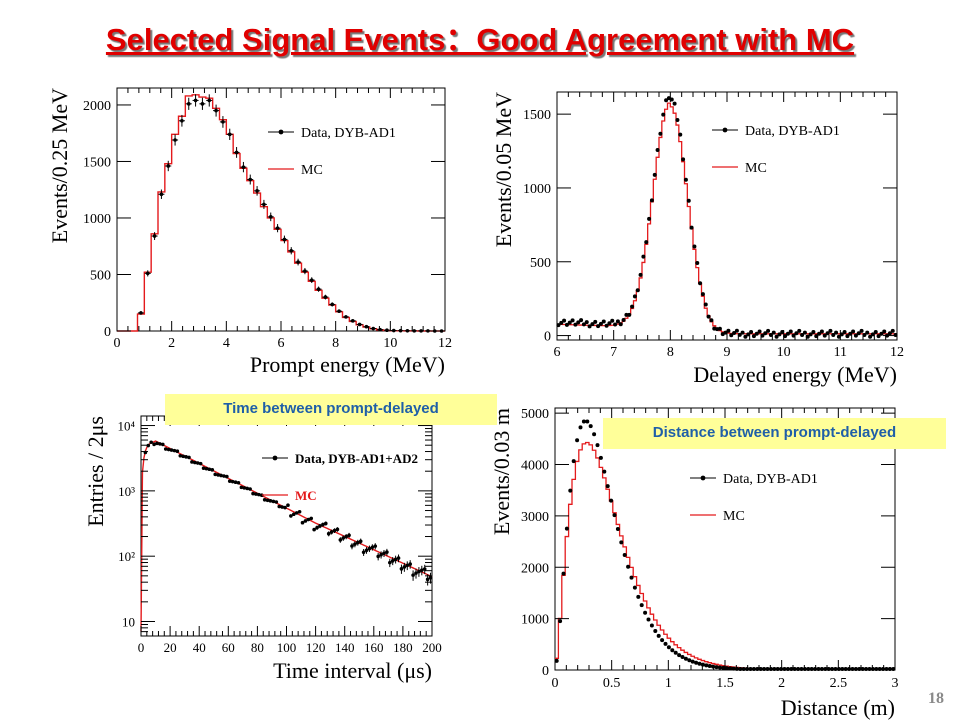 This screenshot has width=960, height=725. I want to click on x-axis-title: Distance (m), so click(838, 707).